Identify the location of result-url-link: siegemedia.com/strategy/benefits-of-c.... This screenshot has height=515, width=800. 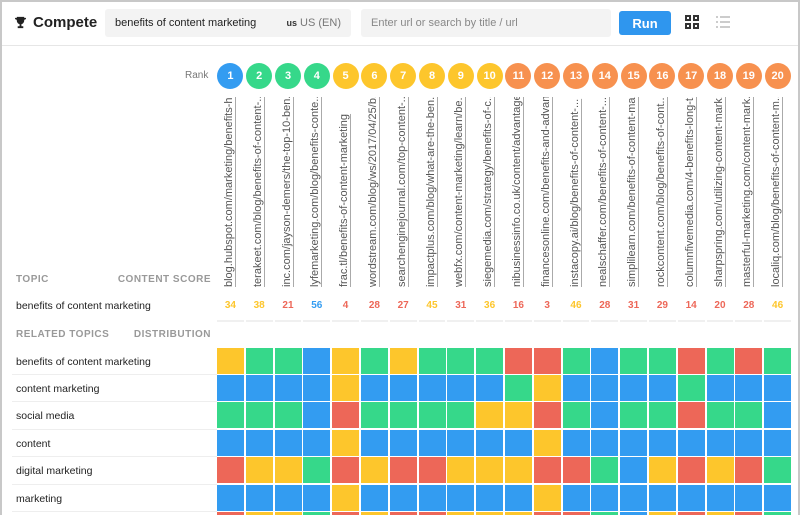
(488, 192).